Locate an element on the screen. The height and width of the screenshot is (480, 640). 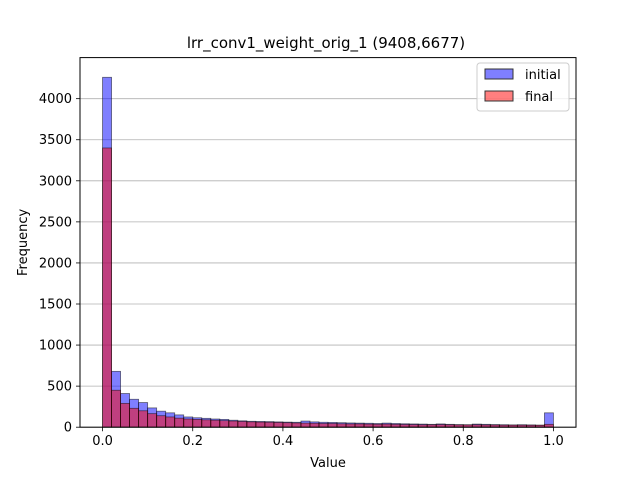
y-tick-label-7: 3500 is located at coordinates (55, 140).